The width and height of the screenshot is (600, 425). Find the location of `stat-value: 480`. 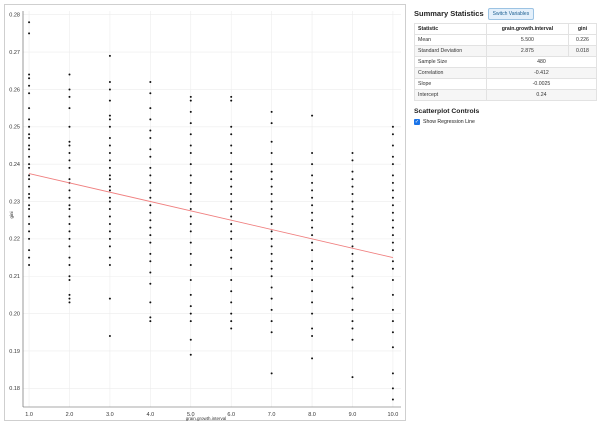

stat-value: 480 is located at coordinates (541, 62).